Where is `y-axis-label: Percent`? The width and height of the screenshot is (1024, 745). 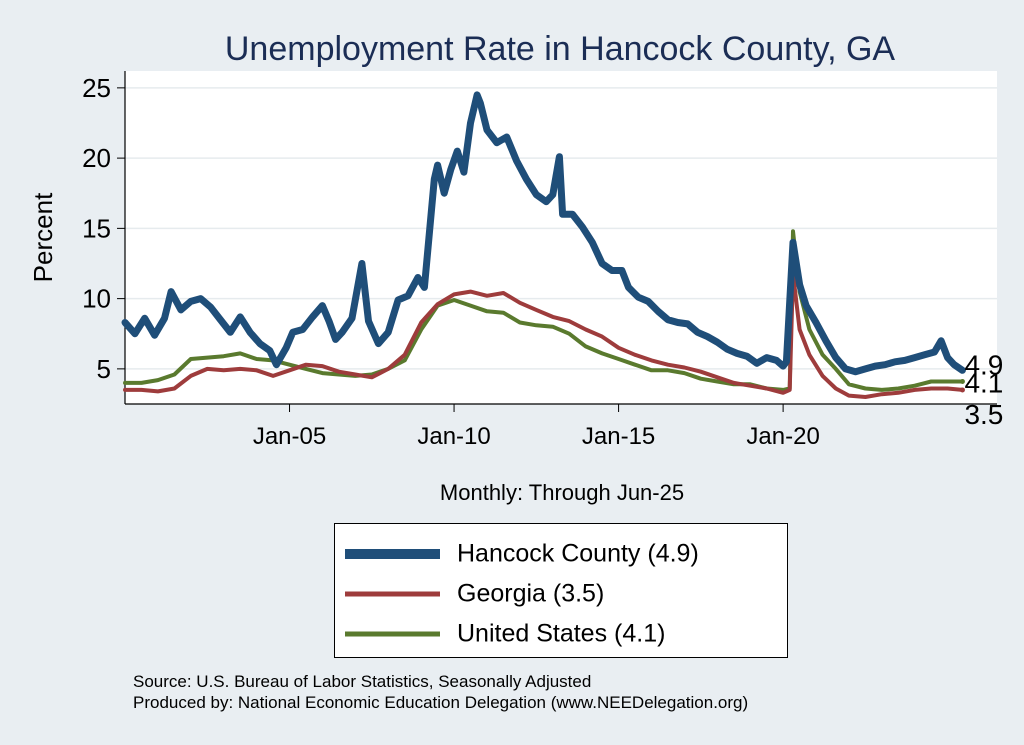
y-axis-label: Percent is located at coordinates (43, 237).